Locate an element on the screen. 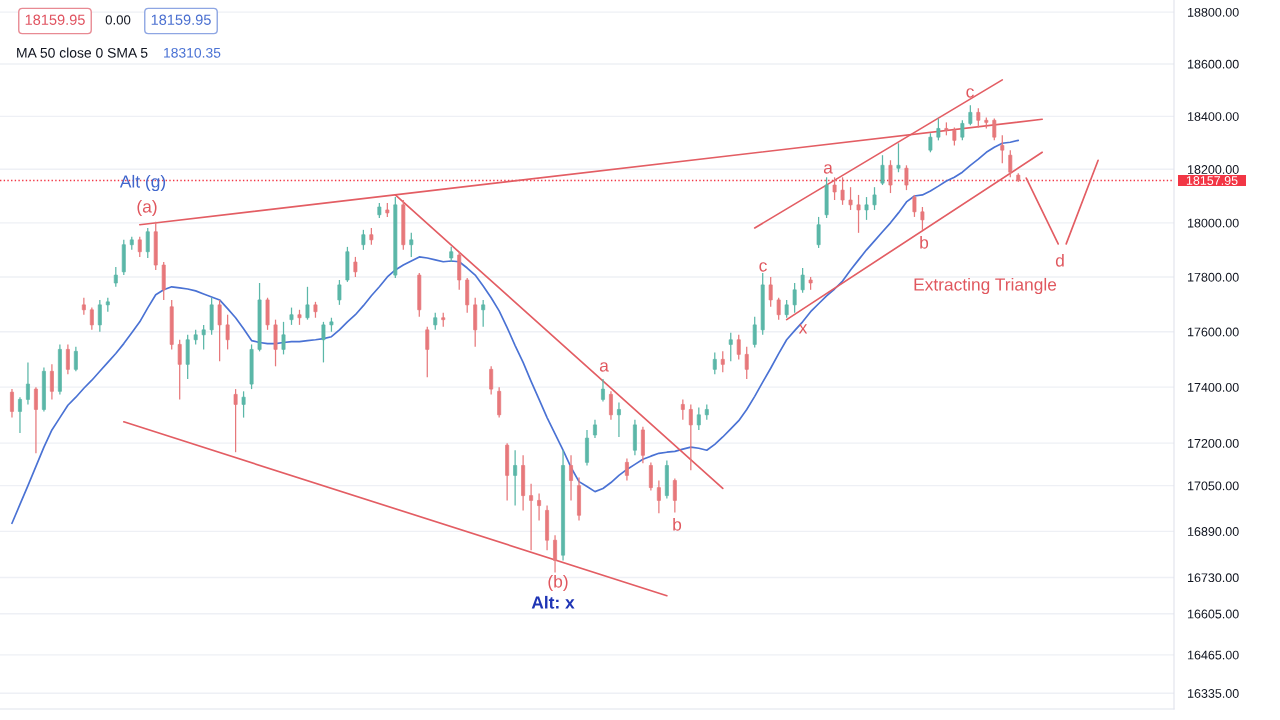  y-tick-label: 17600.00 is located at coordinates (1213, 332).